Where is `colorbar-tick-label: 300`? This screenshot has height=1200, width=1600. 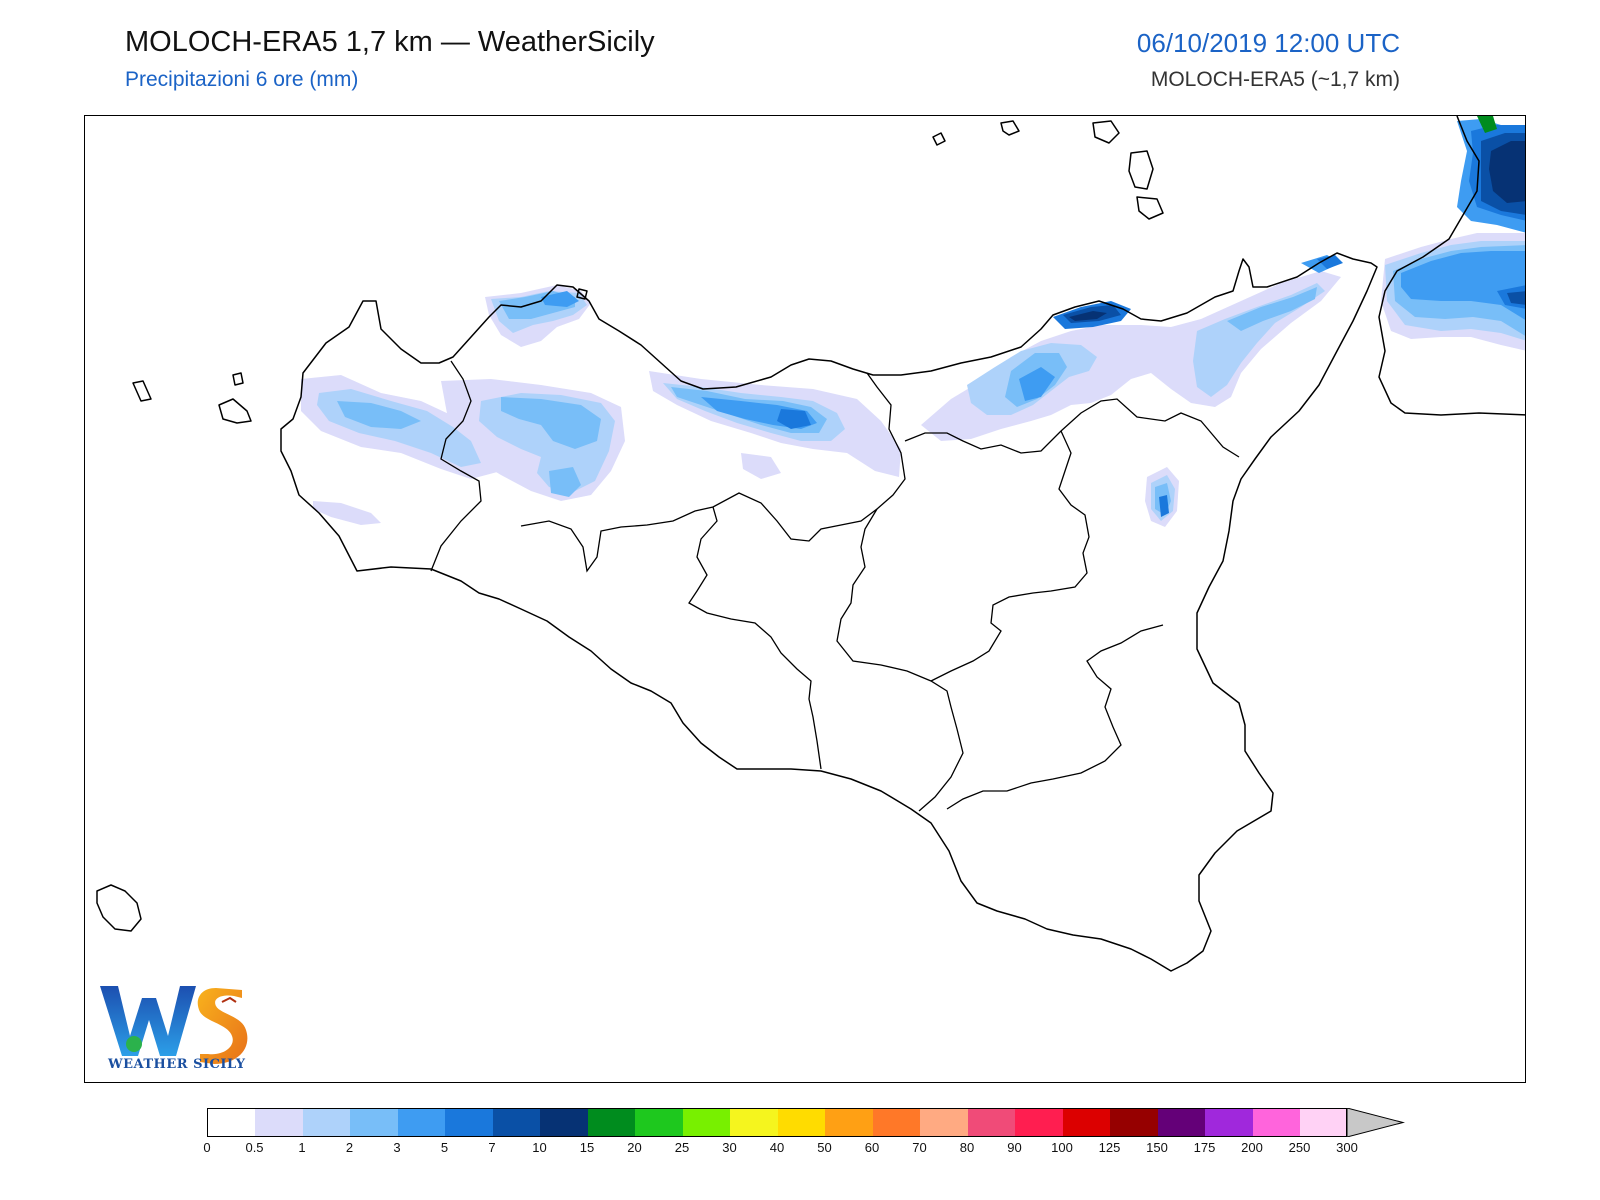 colorbar-tick-label: 300 is located at coordinates (1347, 1147).